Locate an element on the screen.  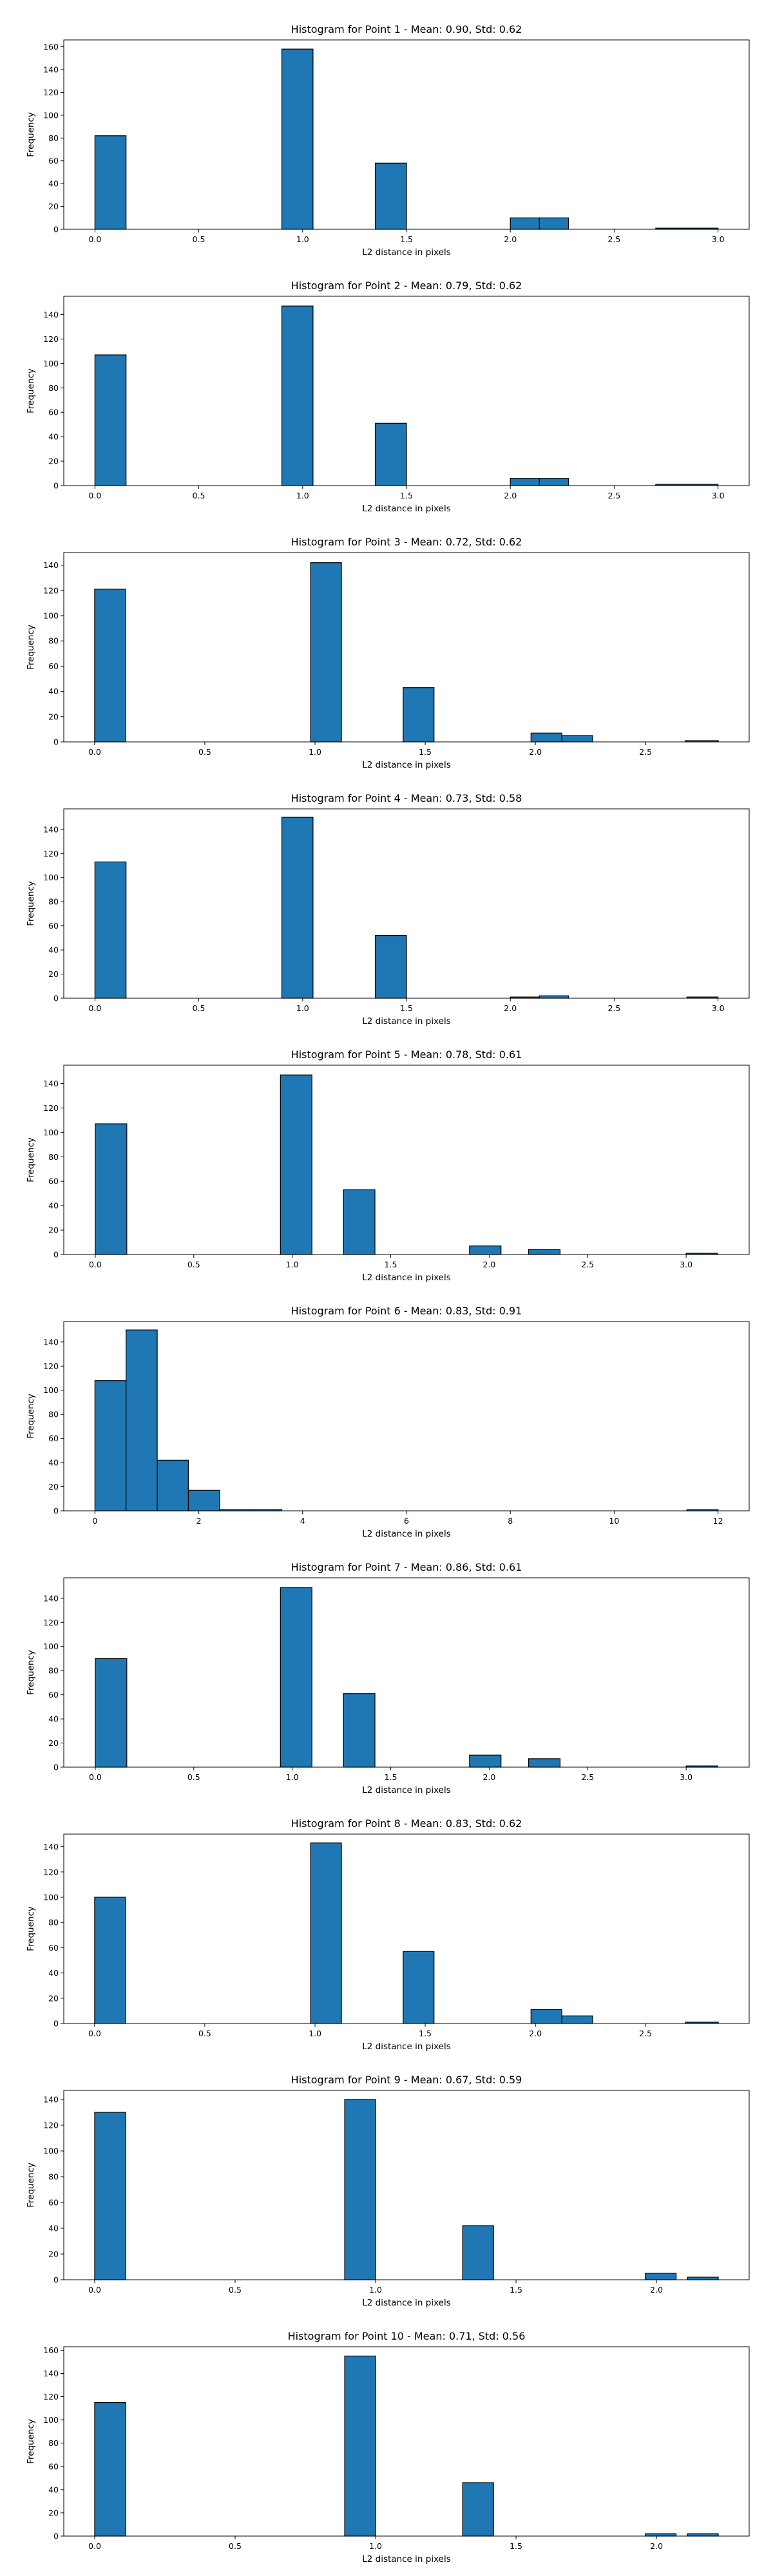
x-tick-label: 12 is located at coordinates (718, 1521).